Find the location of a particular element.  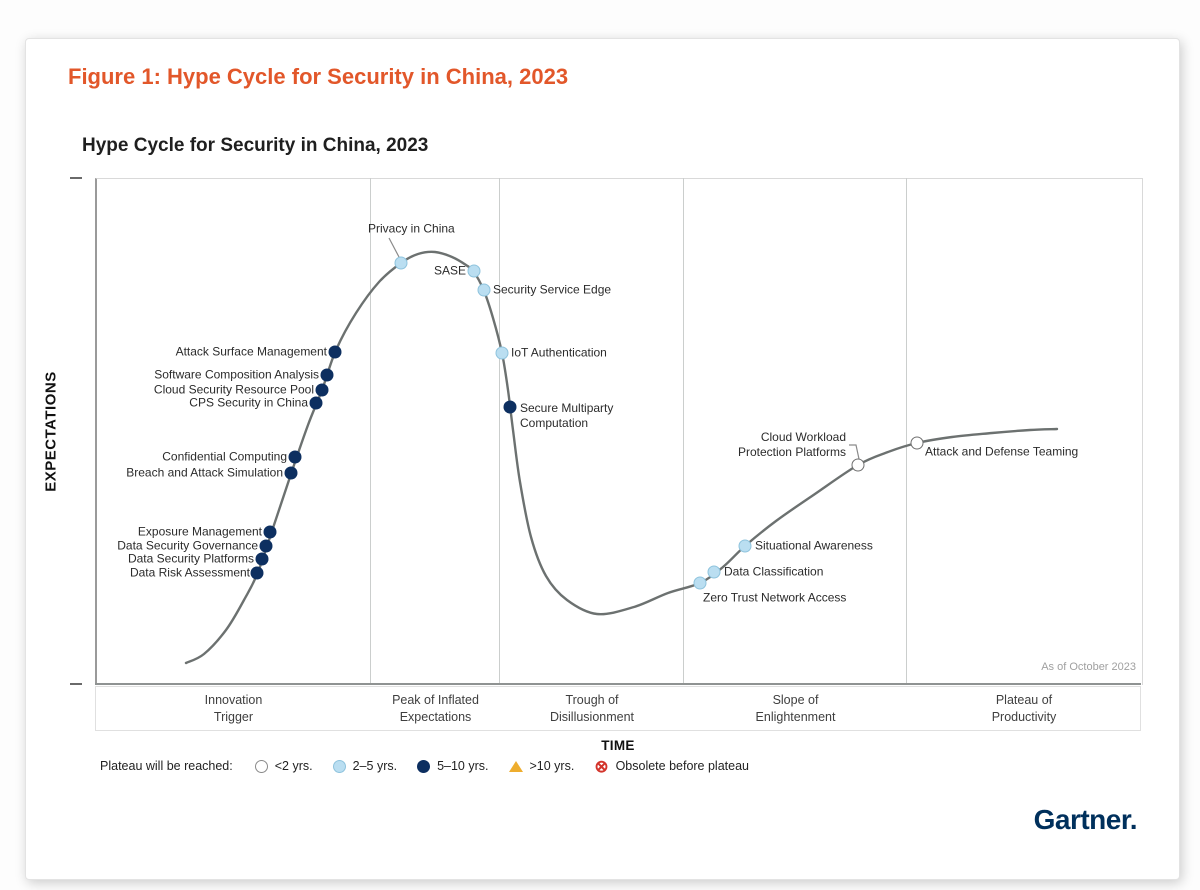

point-attack-surface-management is located at coordinates (335, 352).